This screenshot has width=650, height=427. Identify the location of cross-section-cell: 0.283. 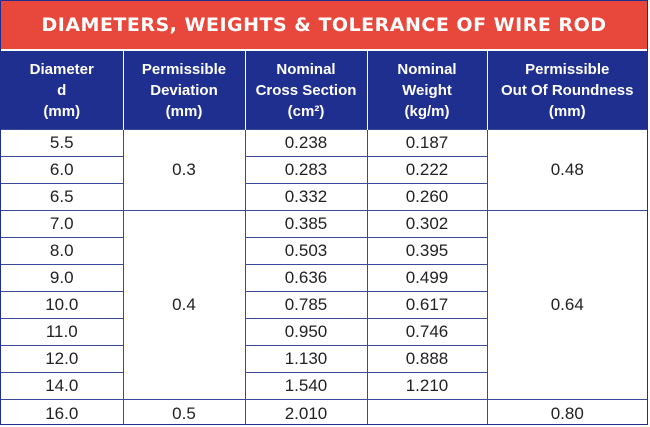
(306, 170).